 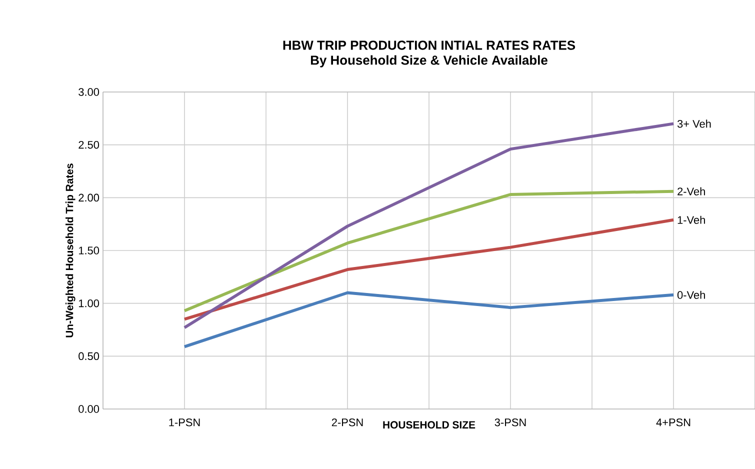 What do you see at coordinates (691, 294) in the screenshot?
I see `series-label: 0-Veh` at bounding box center [691, 294].